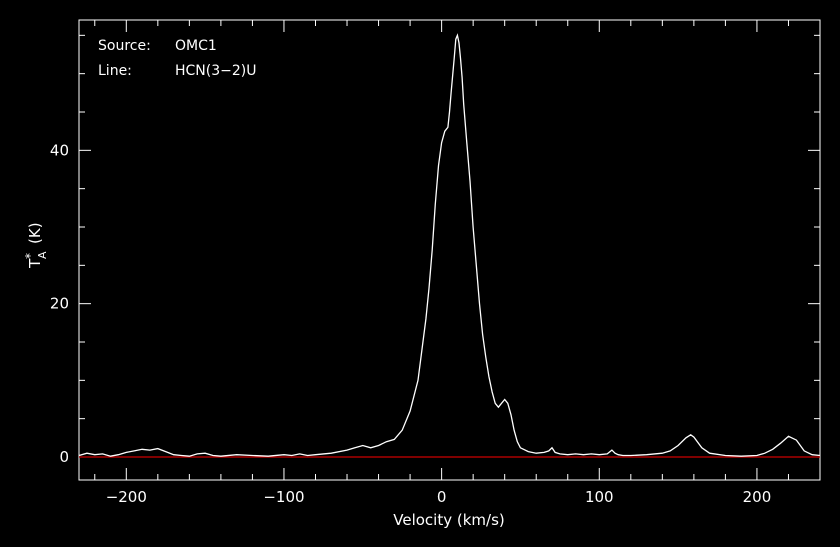  What do you see at coordinates (35, 233) in the screenshot?
I see `y-axis-label-unit: (K)` at bounding box center [35, 233].